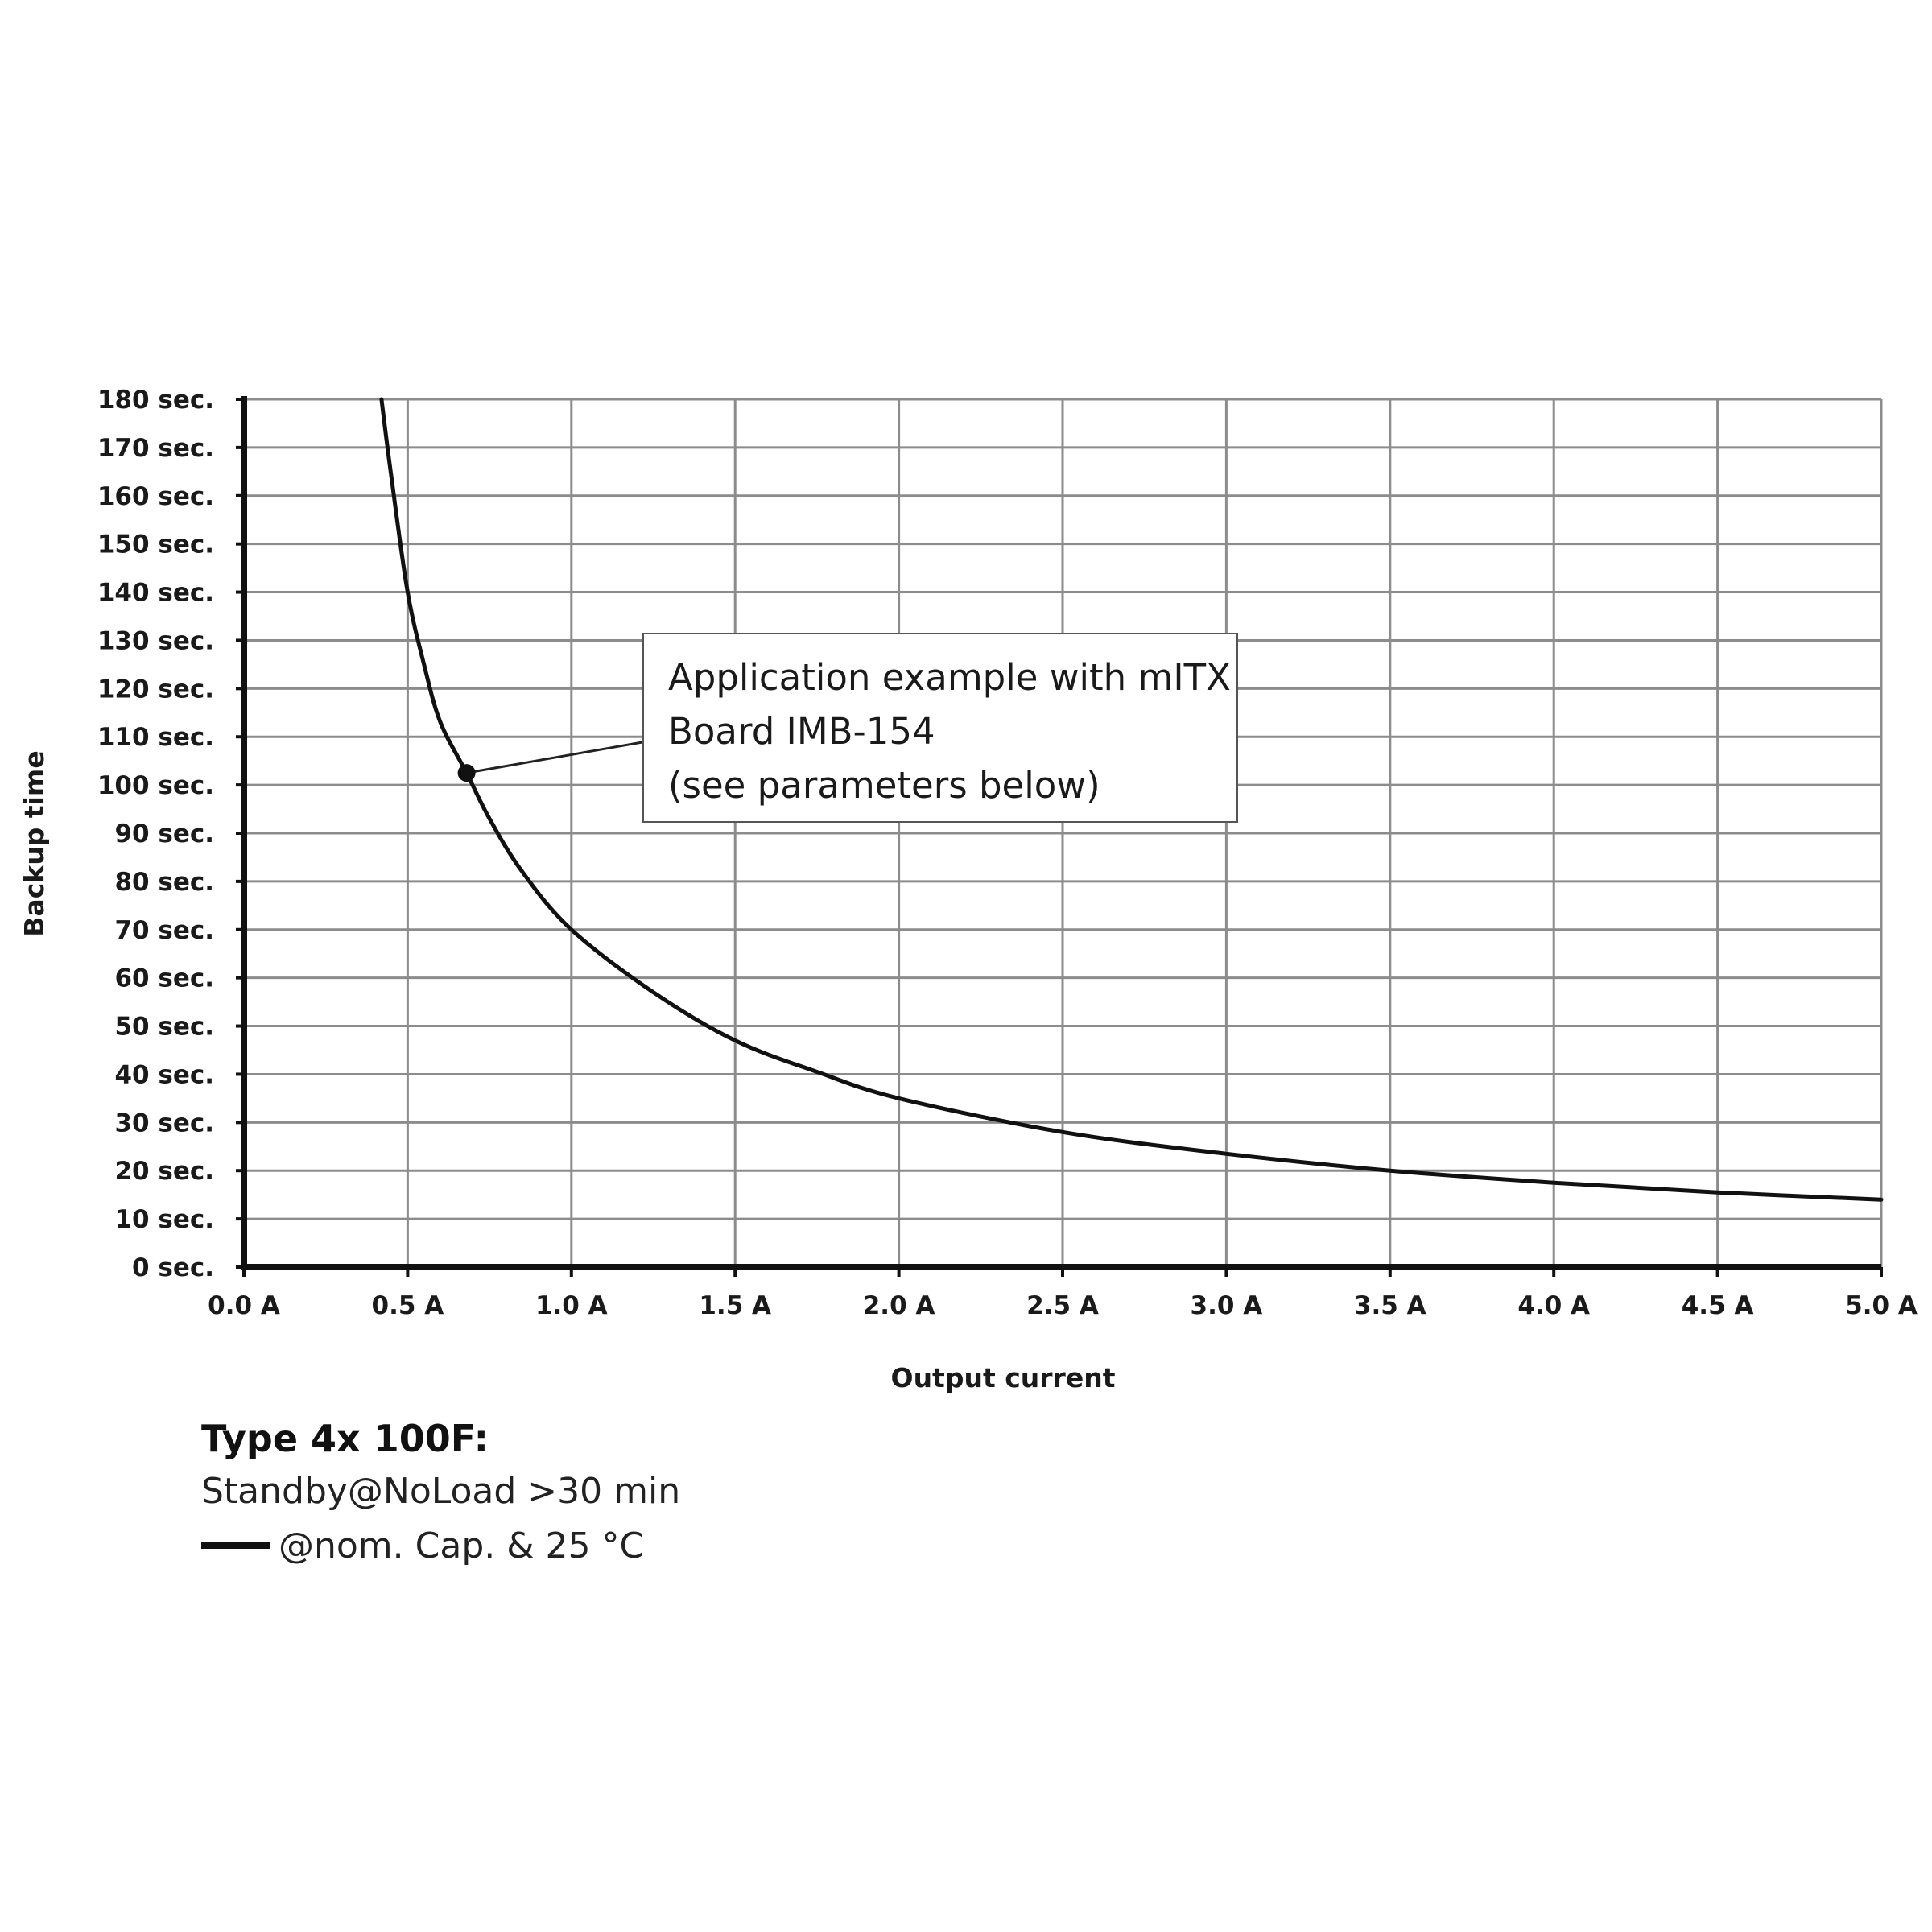  I want to click on legend-series-entry: @nom. Cap. & 25 °C, so click(441, 1546).